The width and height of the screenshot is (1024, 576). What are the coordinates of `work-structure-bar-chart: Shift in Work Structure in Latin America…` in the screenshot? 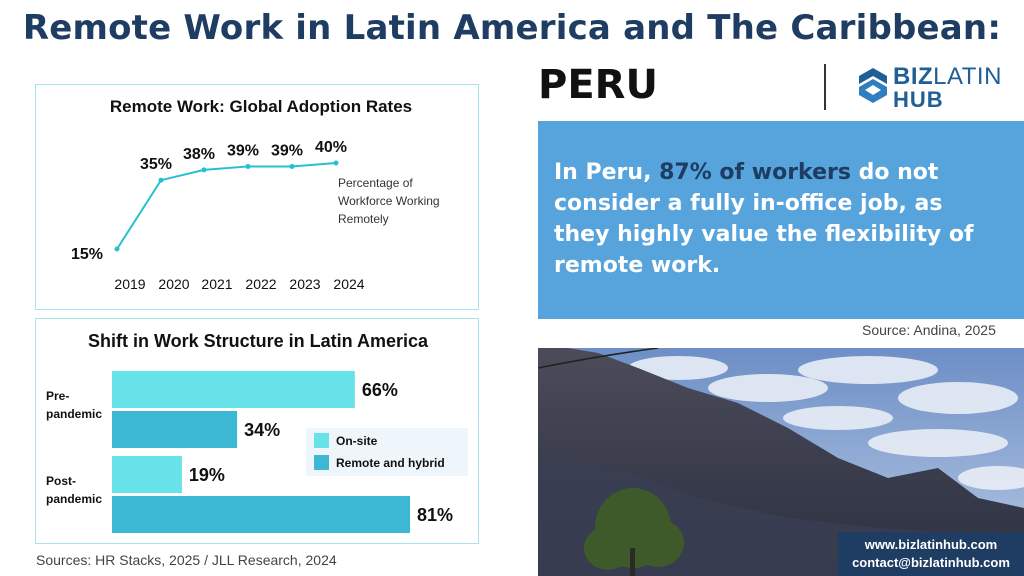 It's located at (257, 432).